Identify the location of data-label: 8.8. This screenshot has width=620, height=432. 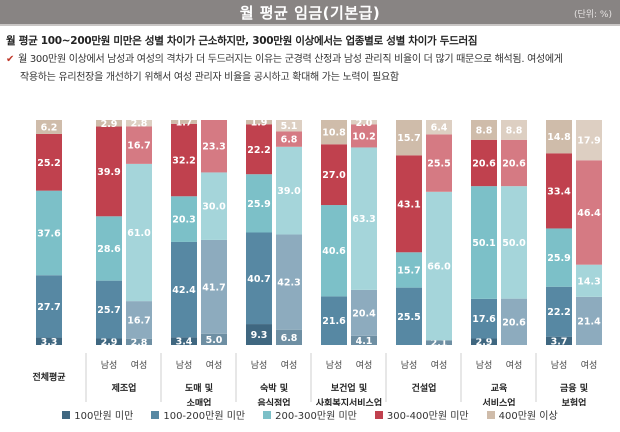
(484, 130).